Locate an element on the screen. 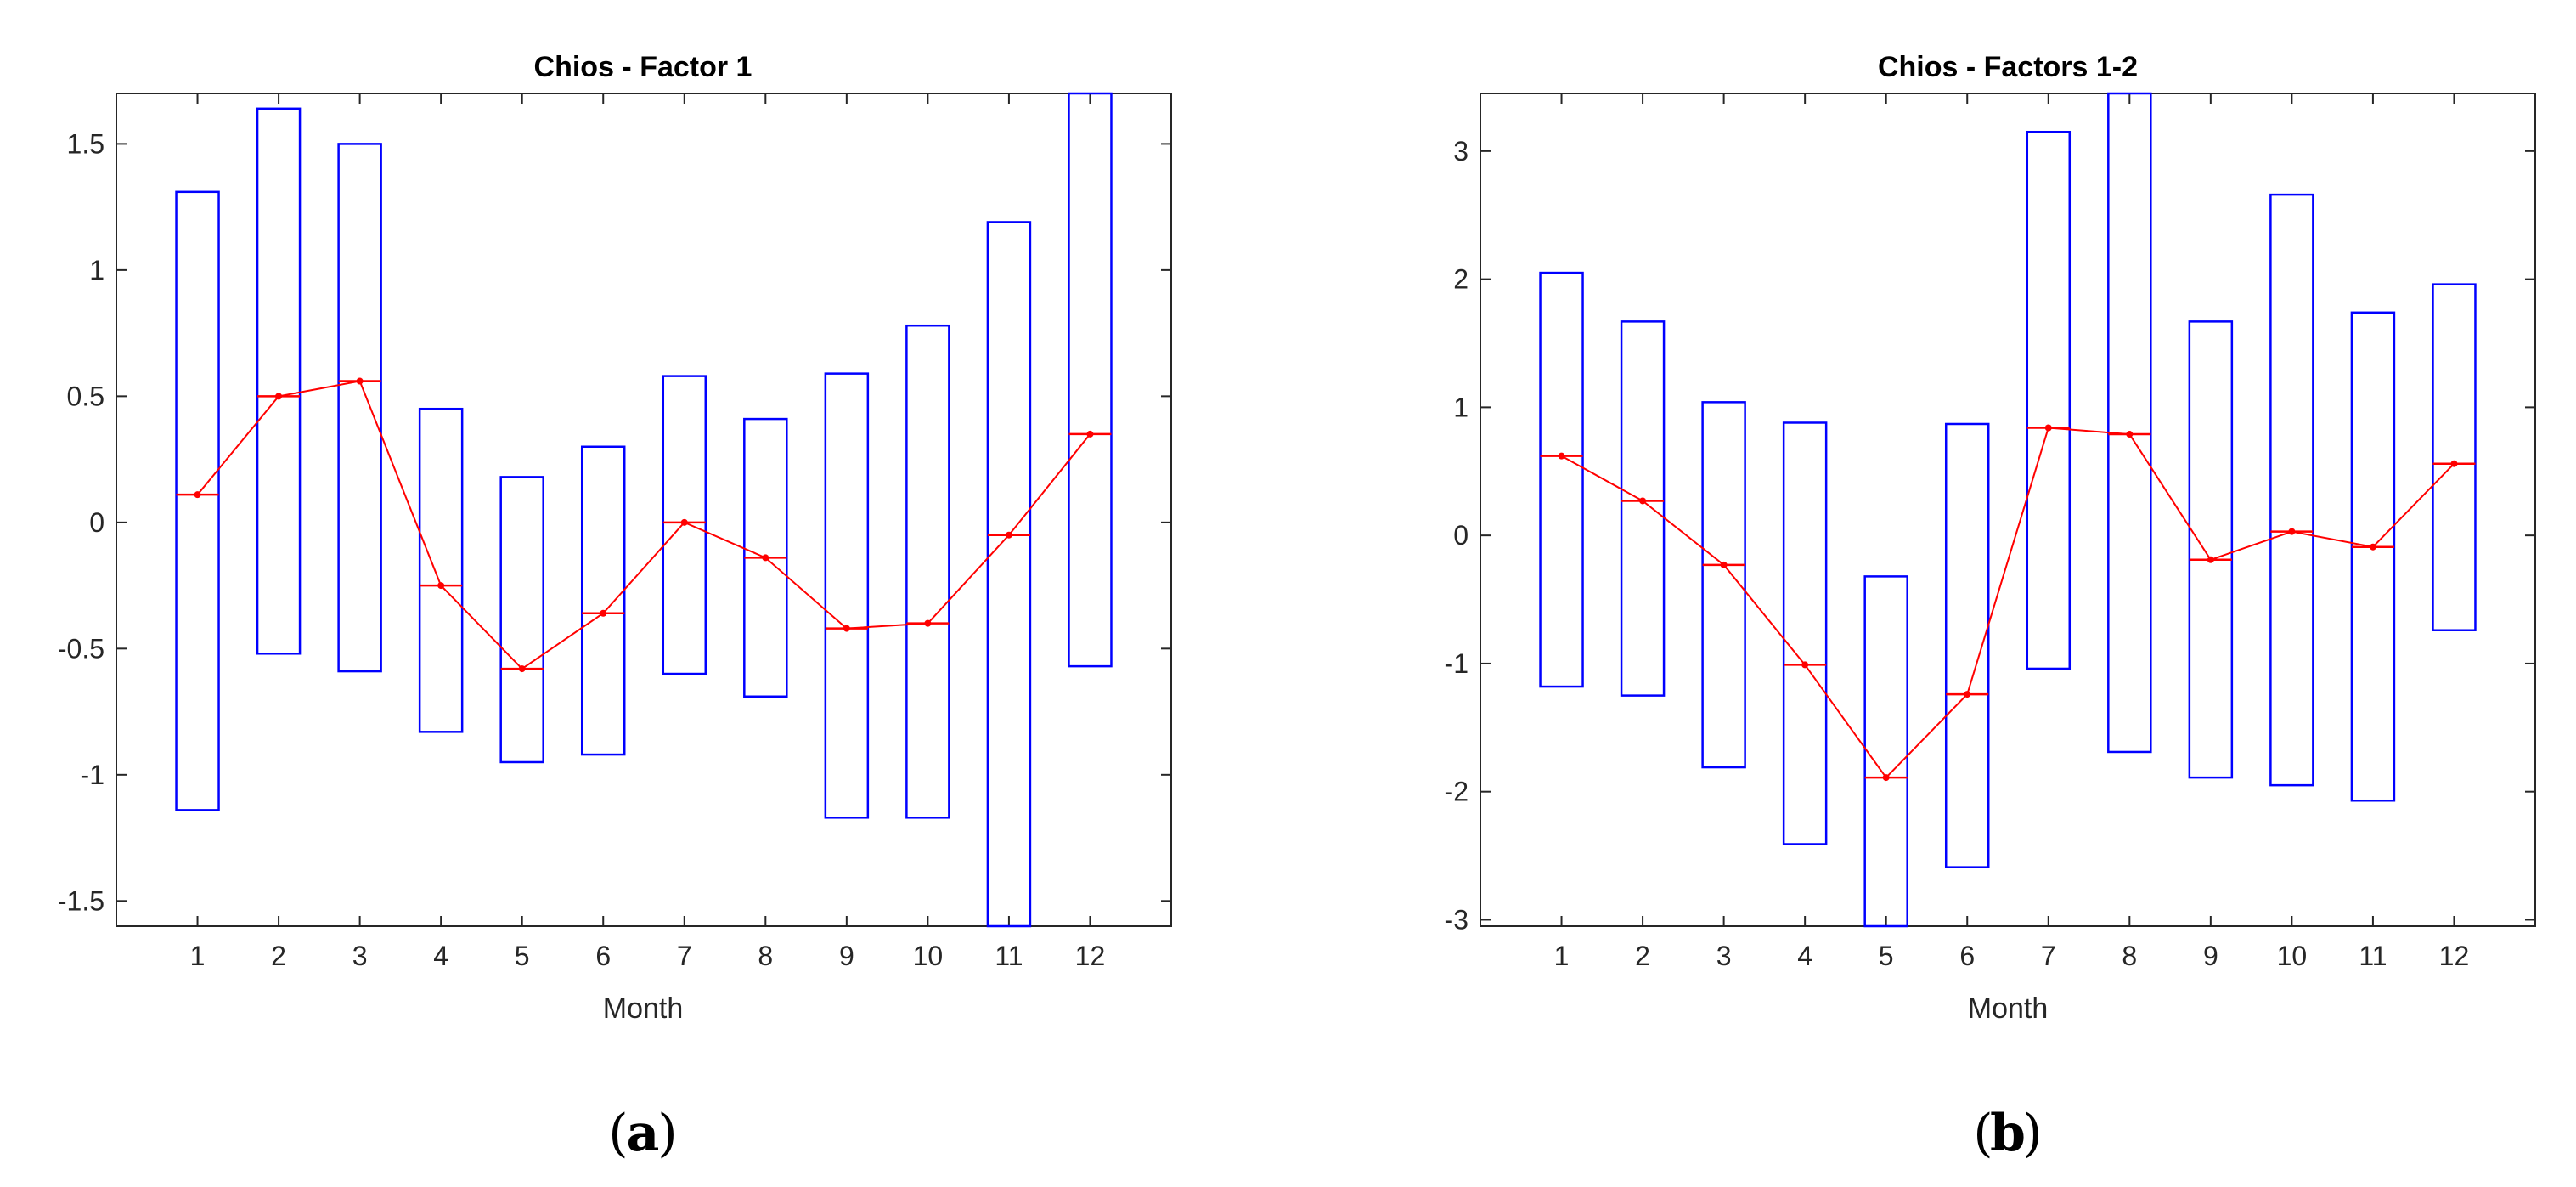 The width and height of the screenshot is (2576, 1187). chart-b-caption-close-paren: ) is located at coordinates (2032, 1133).